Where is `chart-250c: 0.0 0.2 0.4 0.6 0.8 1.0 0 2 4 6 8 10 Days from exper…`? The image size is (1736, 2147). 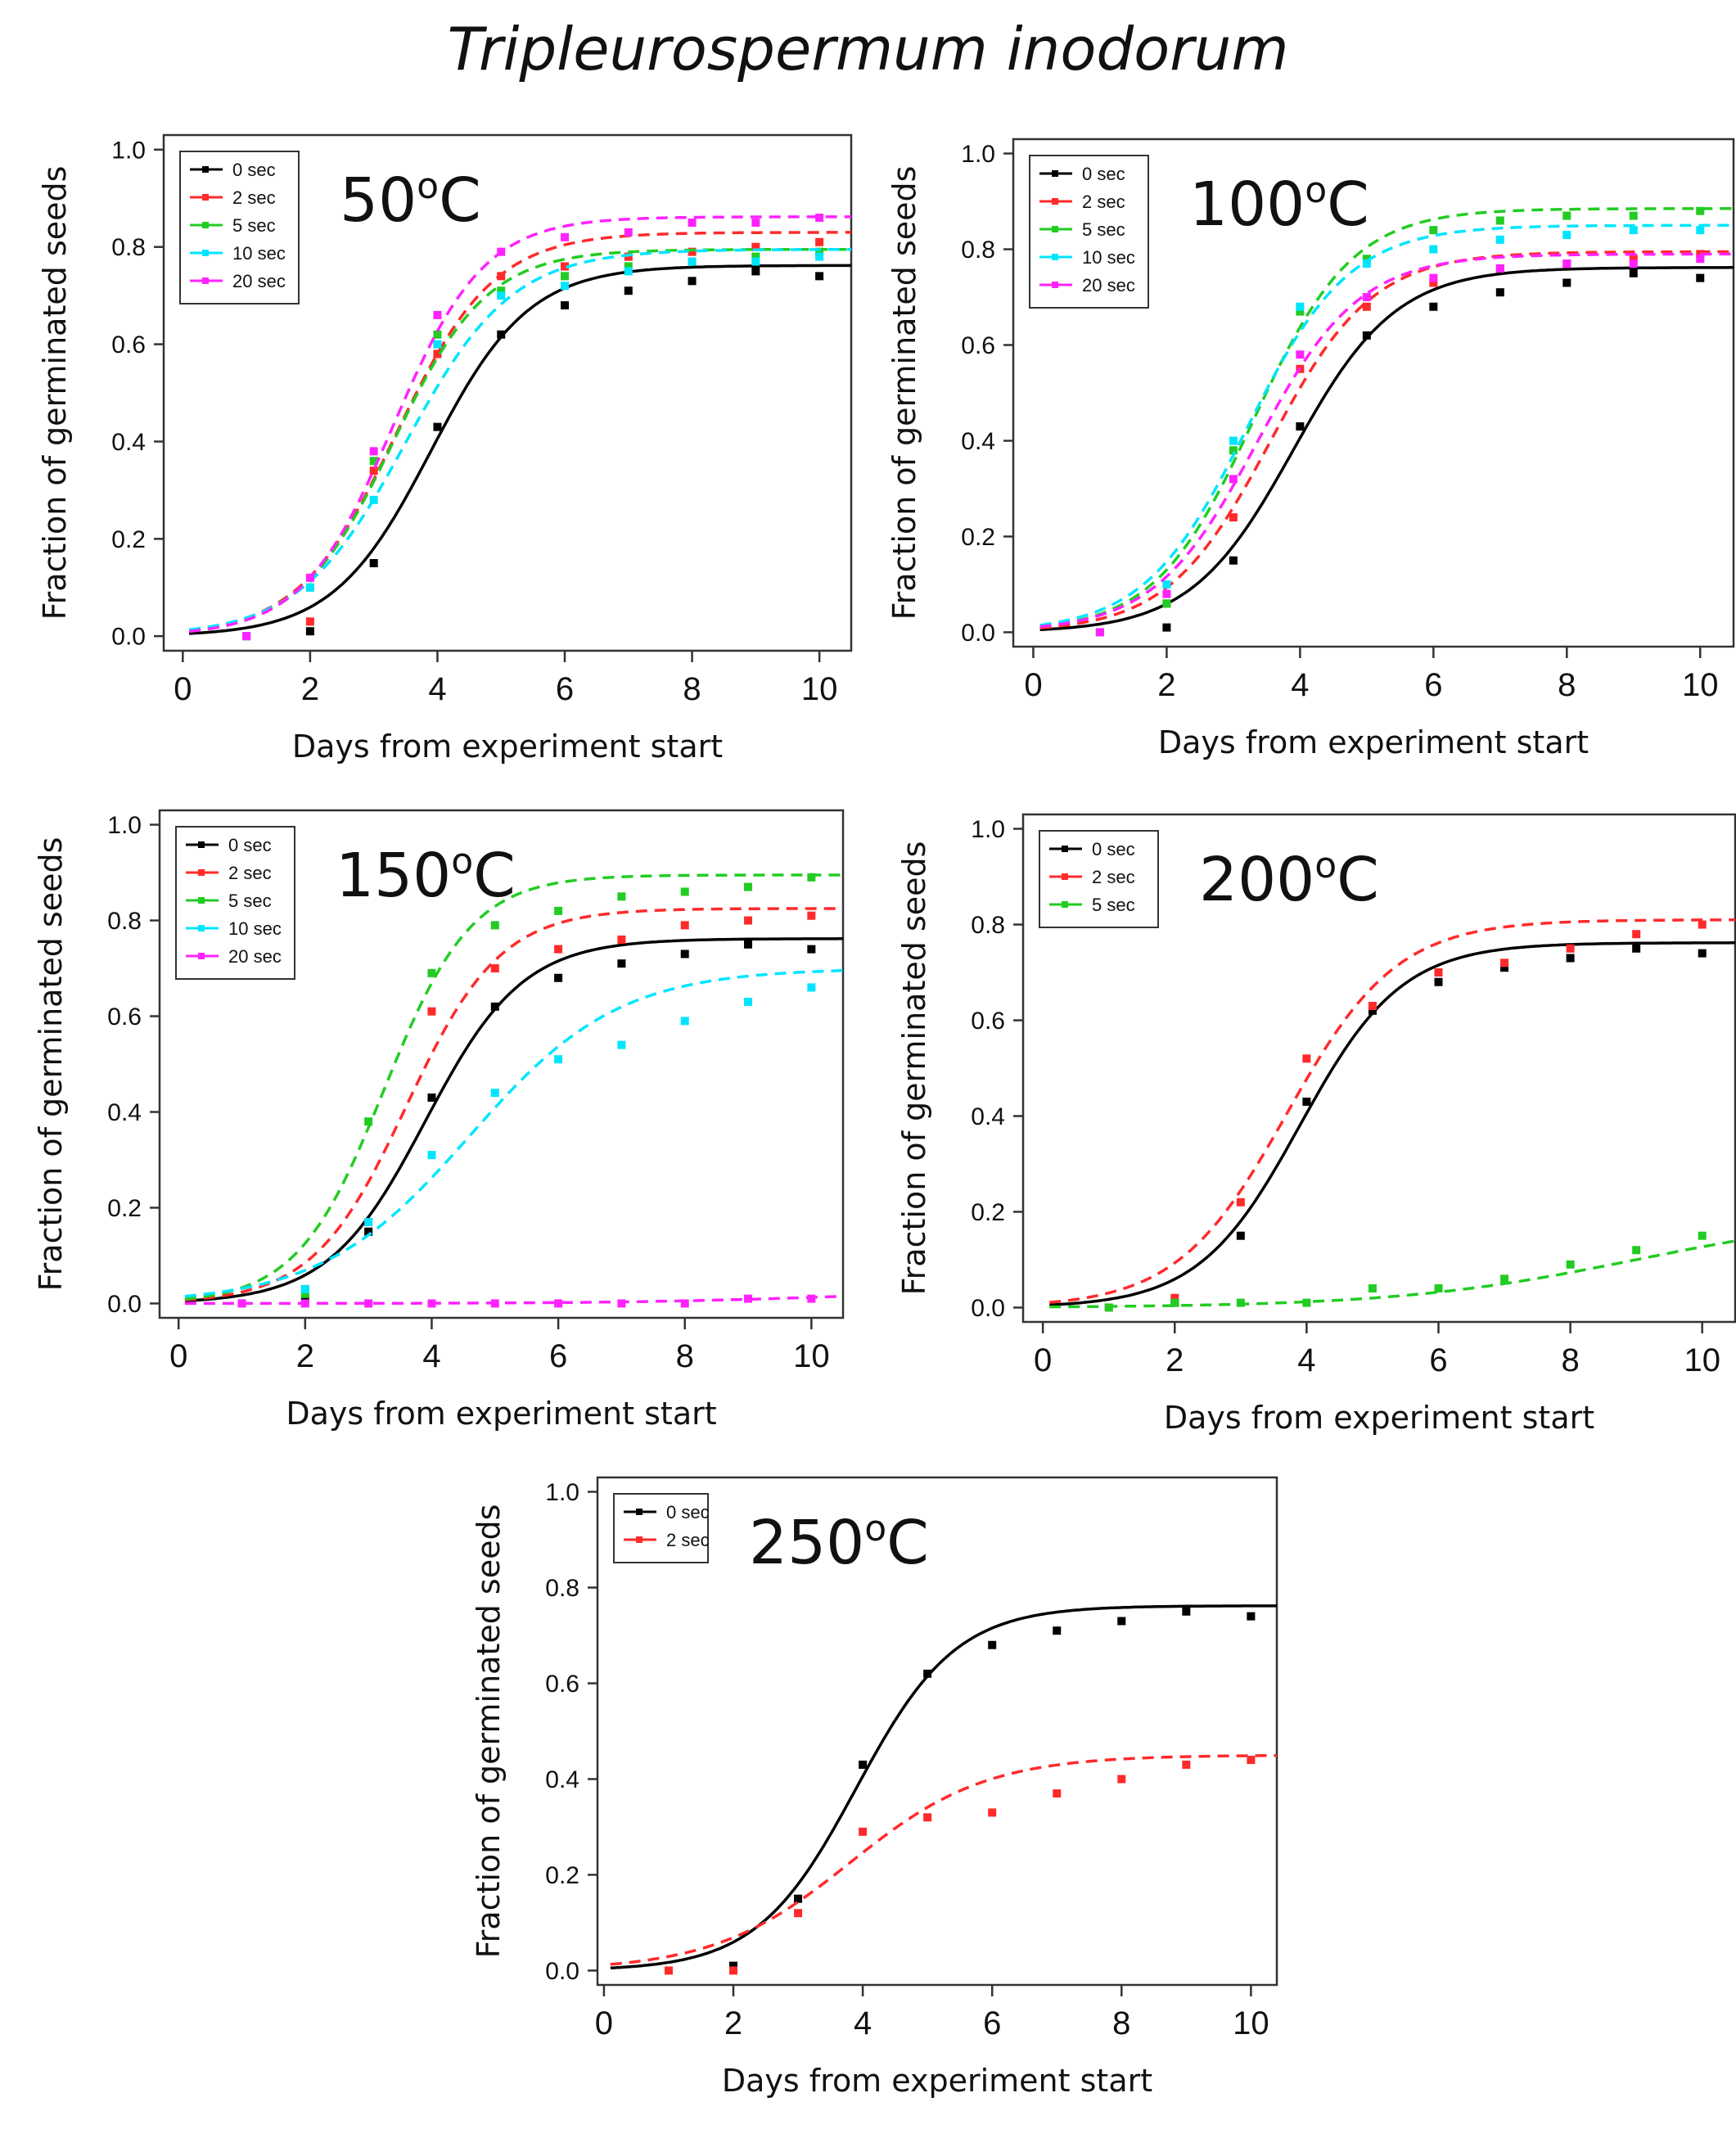 chart-250c: 0.0 0.2 0.4 0.6 0.8 1.0 0 2 4 6 8 10 Days from exper… is located at coordinates (874, 1788).